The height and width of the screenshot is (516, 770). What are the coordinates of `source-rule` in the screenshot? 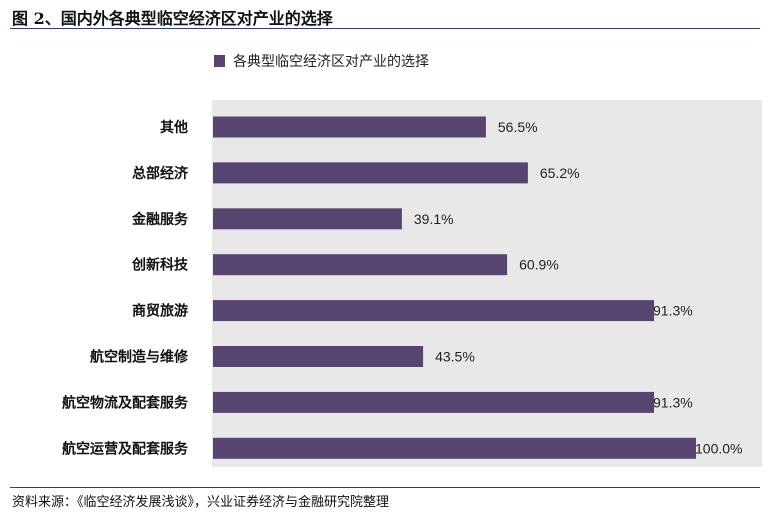 It's located at (385, 487).